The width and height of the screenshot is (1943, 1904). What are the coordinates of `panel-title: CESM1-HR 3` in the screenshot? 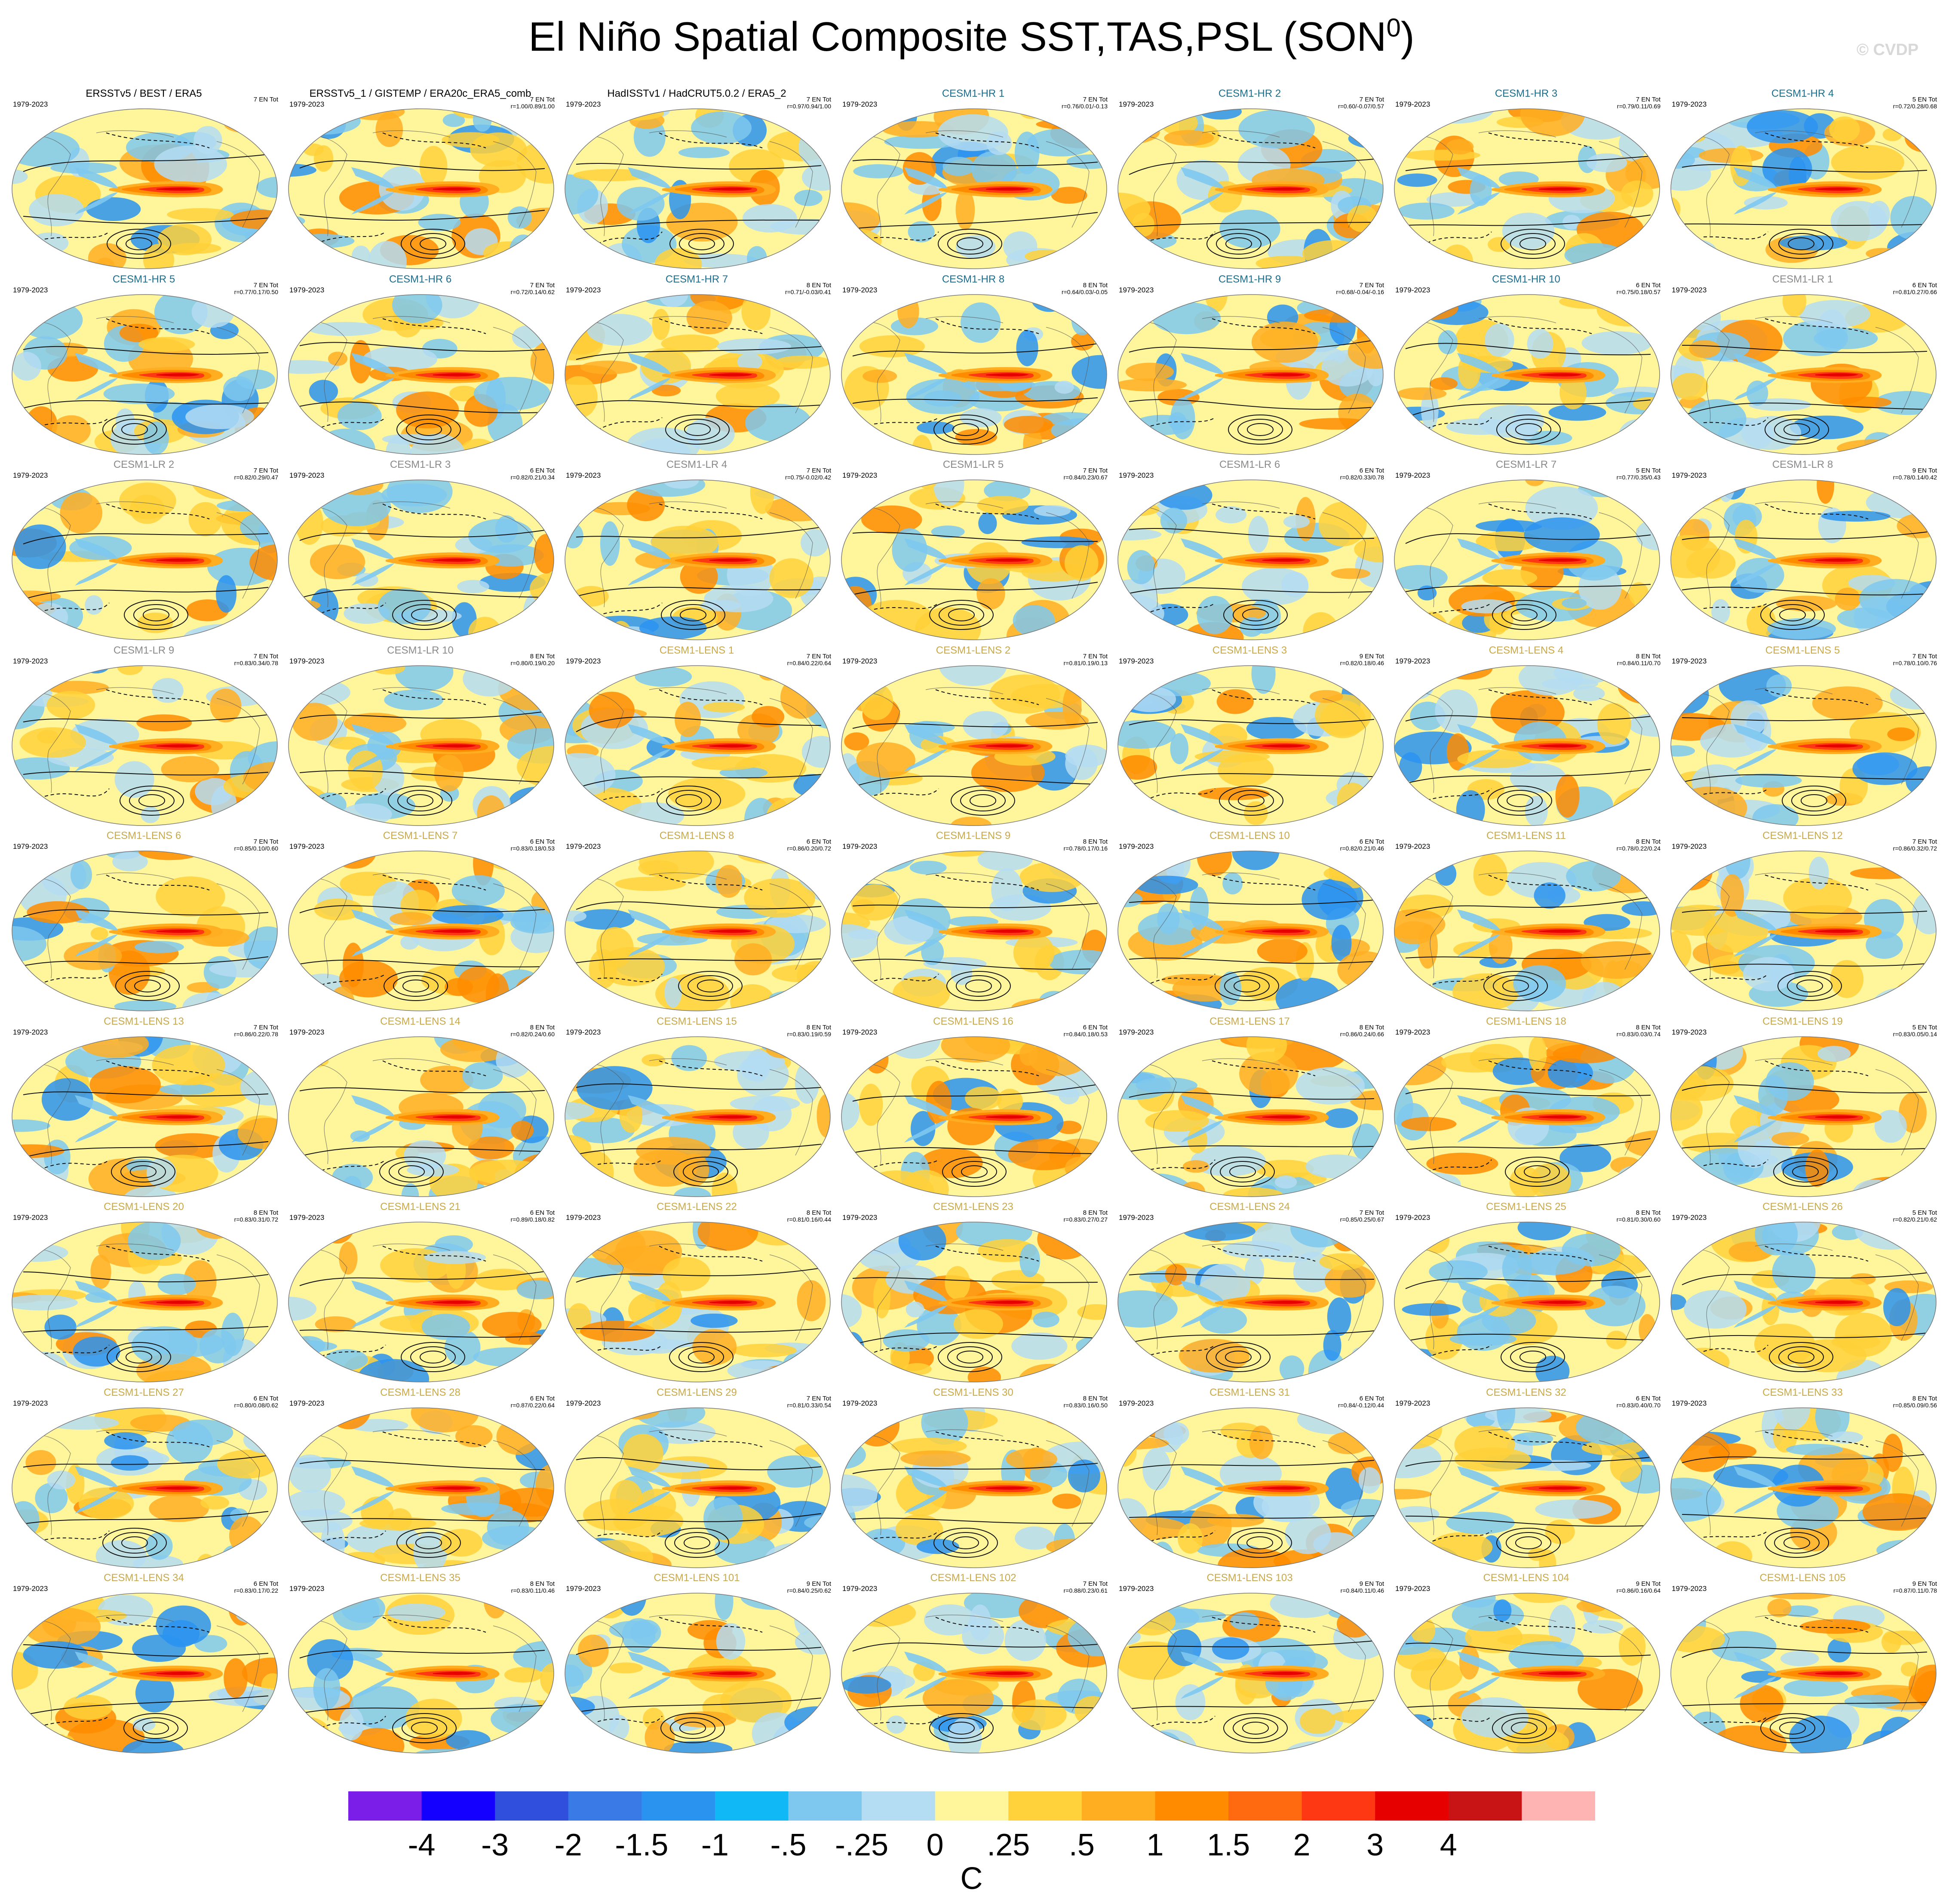 It's located at (1526, 94).